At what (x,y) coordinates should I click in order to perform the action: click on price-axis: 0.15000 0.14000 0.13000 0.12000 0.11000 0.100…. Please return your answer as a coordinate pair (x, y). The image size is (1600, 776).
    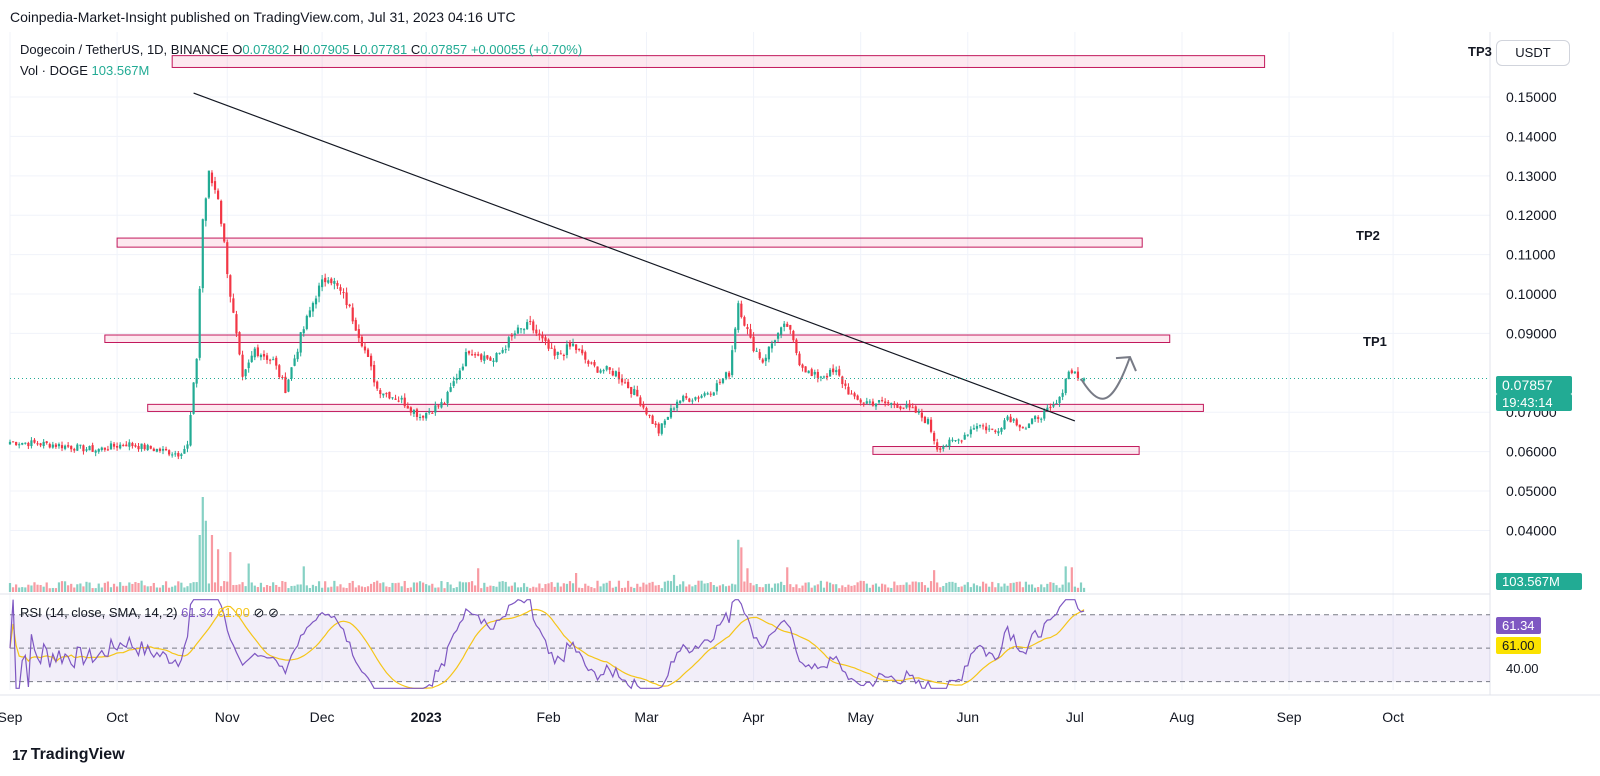
    Looking at the image, I should click on (1531, 313).